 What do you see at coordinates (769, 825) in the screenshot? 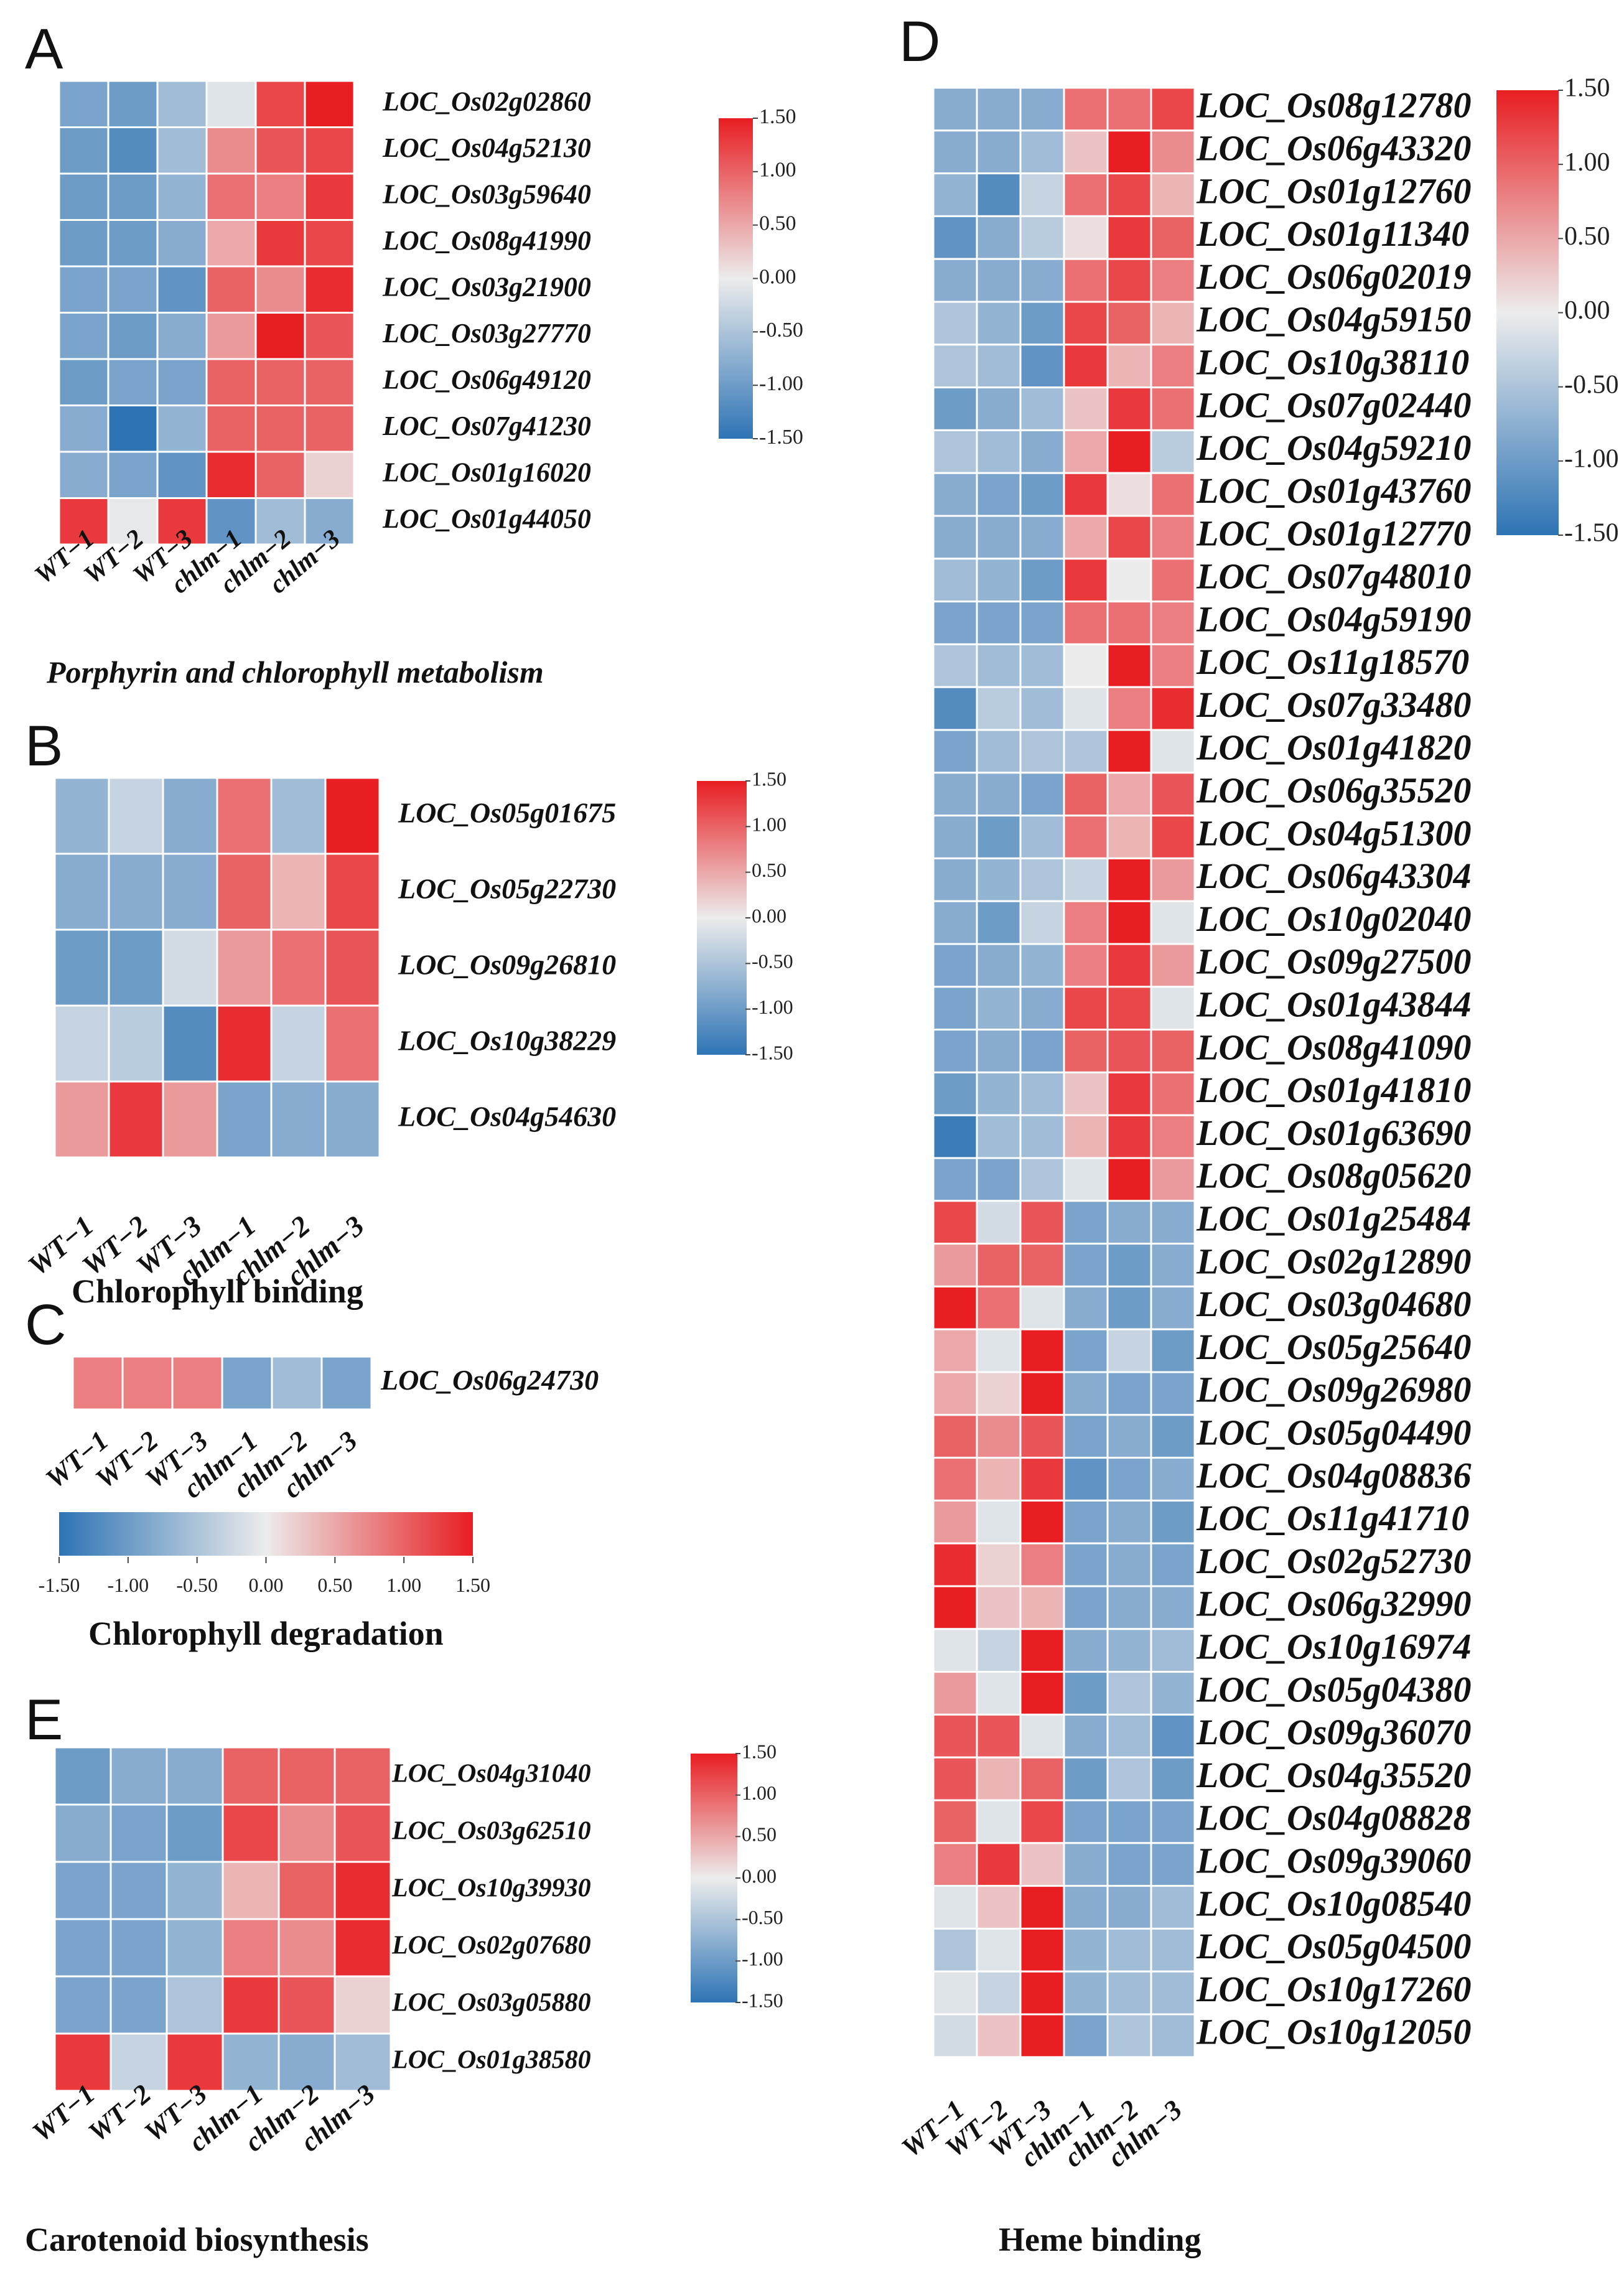
I see `colorbar-tick-label: 1.00` at bounding box center [769, 825].